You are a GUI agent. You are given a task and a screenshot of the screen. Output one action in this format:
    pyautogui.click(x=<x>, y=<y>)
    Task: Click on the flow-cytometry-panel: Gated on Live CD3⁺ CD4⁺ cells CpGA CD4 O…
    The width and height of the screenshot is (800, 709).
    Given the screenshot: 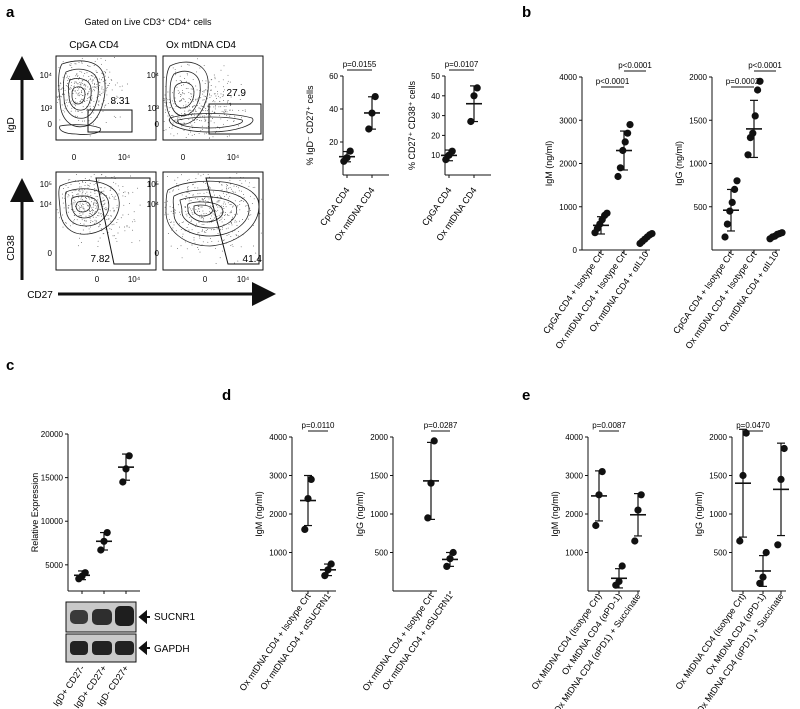 What is the action you would take?
    pyautogui.click(x=141, y=161)
    